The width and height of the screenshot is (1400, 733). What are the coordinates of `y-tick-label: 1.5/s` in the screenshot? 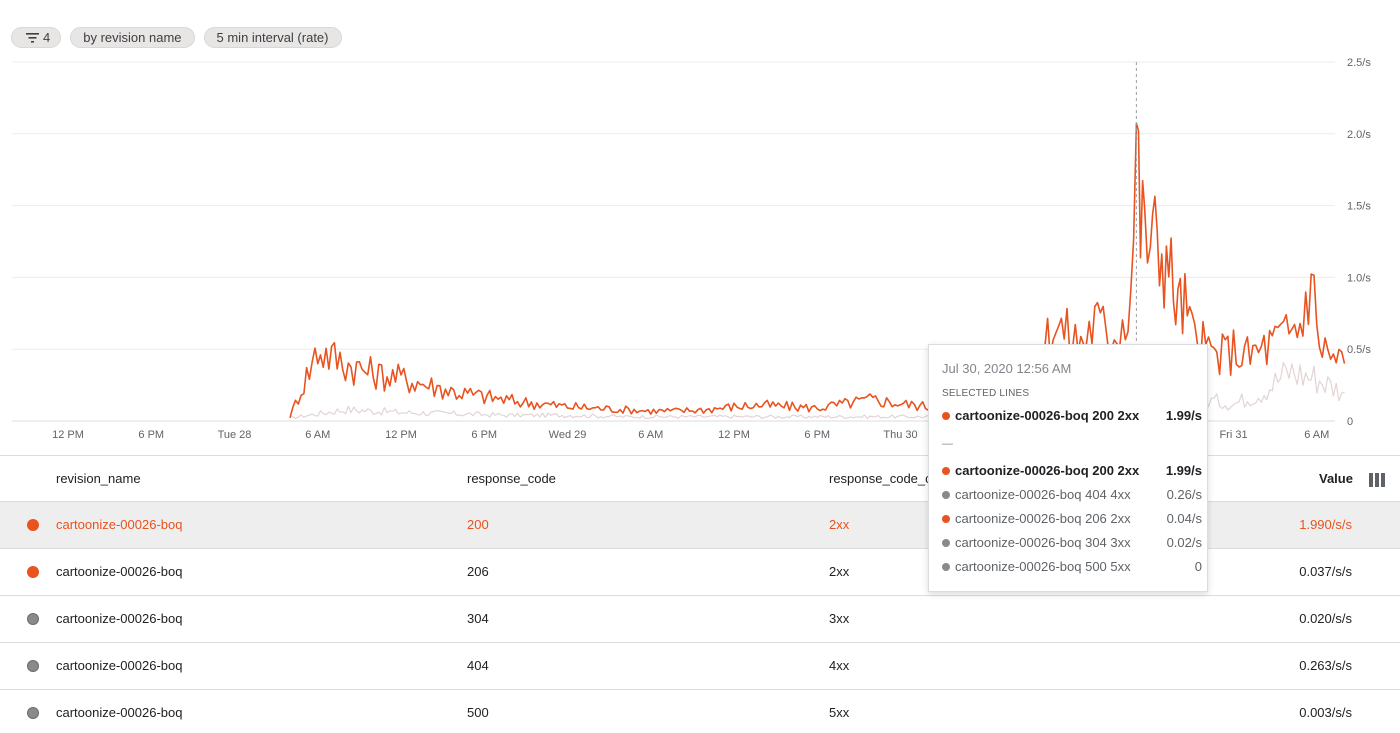 It's located at (1359, 207).